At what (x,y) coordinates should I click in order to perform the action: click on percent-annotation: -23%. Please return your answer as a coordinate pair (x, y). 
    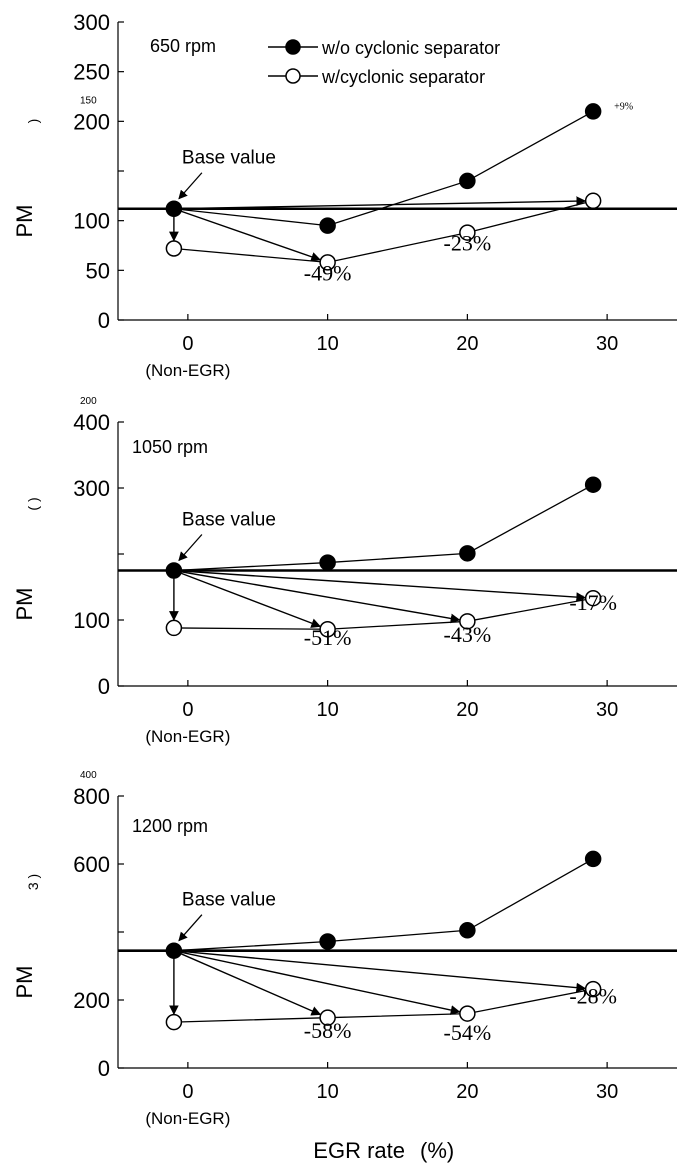
    Looking at the image, I should click on (468, 242).